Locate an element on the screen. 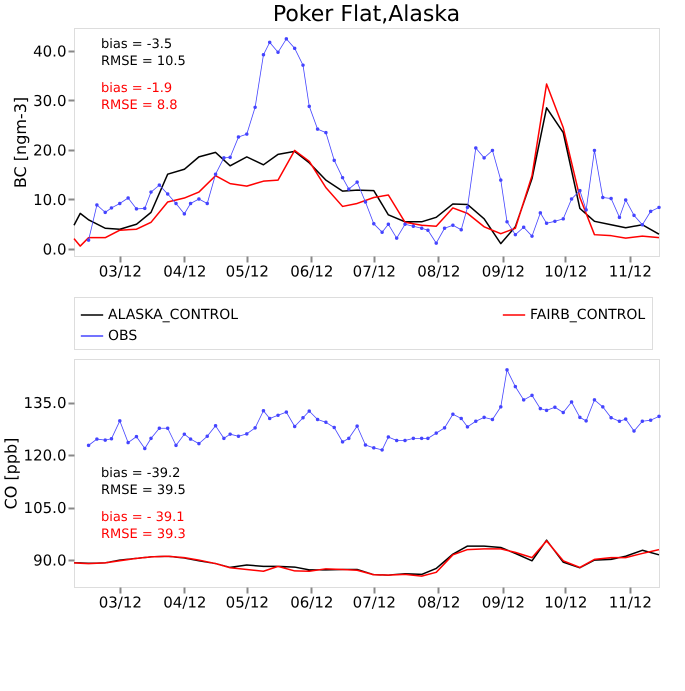 This screenshot has width=685, height=691. y-tick-label: 10.0 is located at coordinates (49, 199).